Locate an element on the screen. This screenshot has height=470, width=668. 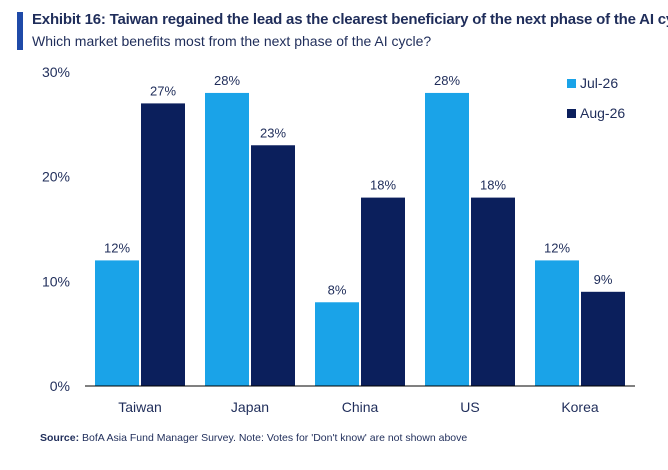
bar-jul-26-taiwan is located at coordinates (117, 323).